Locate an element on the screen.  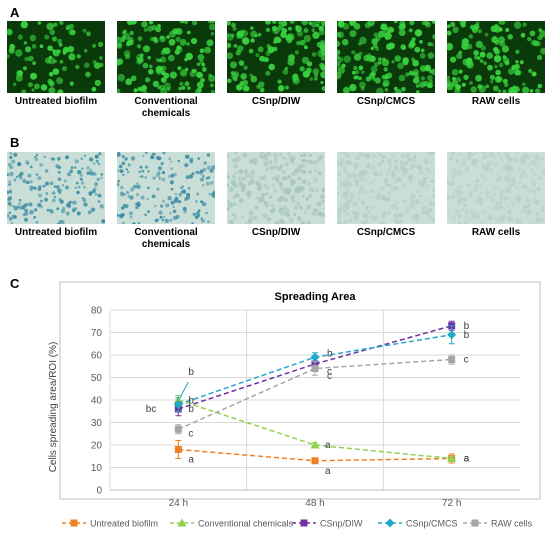
legend-label: RAW cells is located at coordinates (512, 524).